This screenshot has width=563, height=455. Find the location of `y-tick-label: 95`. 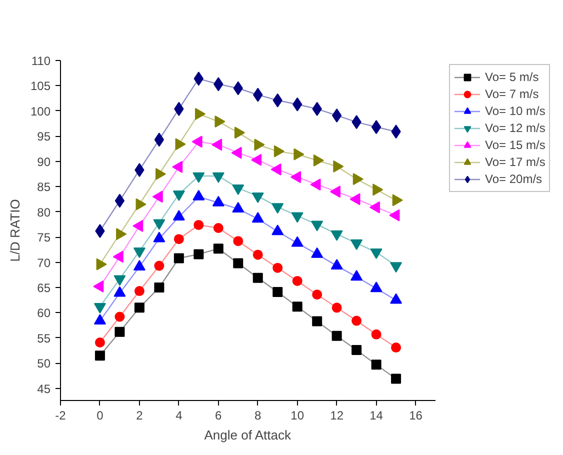

y-tick-label: 95 is located at coordinates (44, 137).